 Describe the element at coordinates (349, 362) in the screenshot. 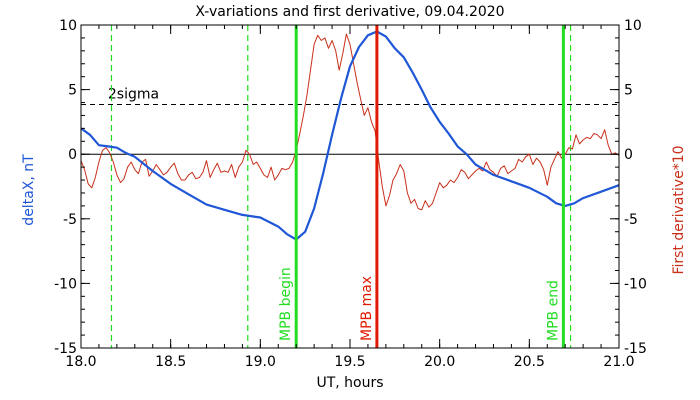

I see `x-tick-label: 19.5` at that location.